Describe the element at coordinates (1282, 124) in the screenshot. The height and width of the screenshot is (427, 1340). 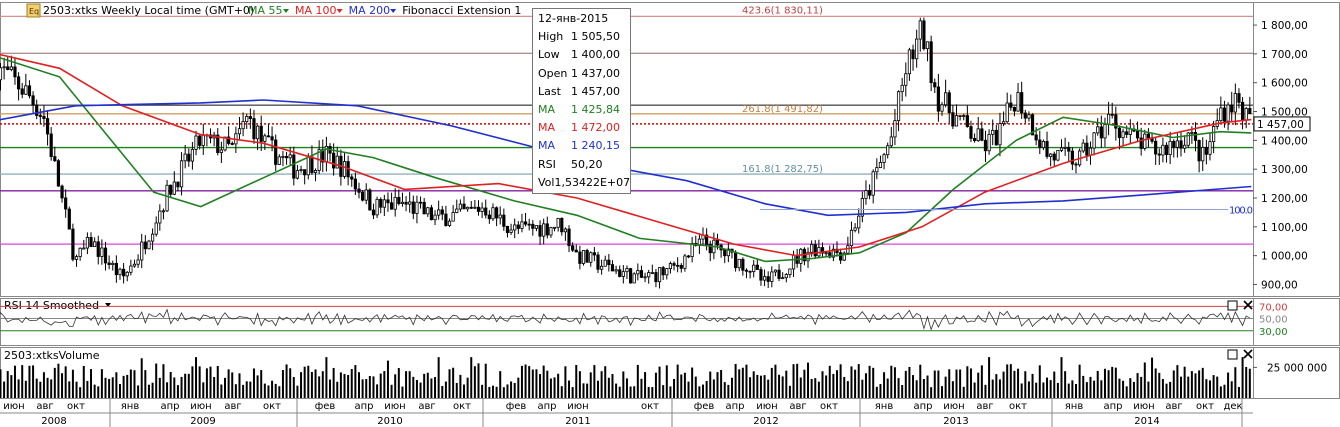
I see `last-price-box` at that location.